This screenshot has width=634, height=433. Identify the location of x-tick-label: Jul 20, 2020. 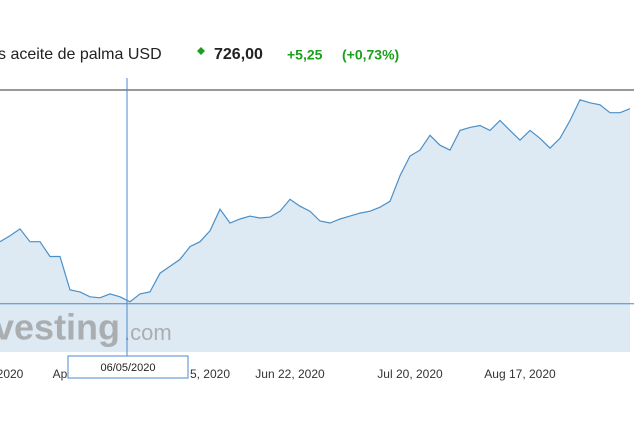
(410, 374).